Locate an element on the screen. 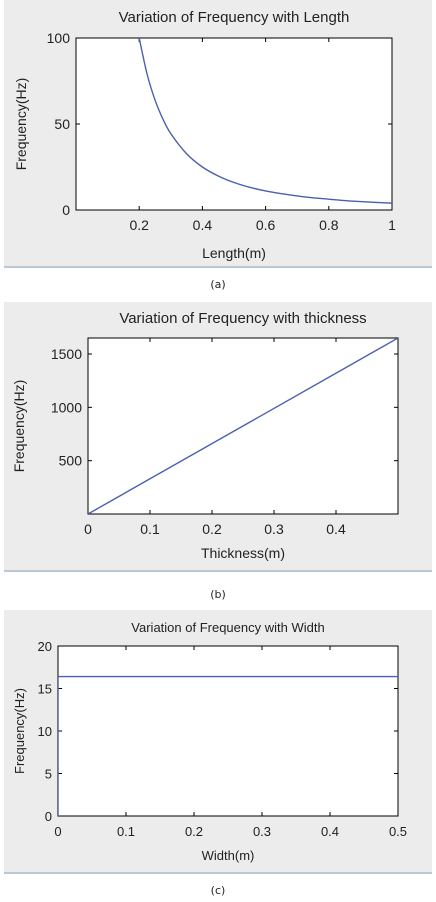 Image resolution: width=436 pixels, height=902 pixels. x-tick-label: 1 is located at coordinates (392, 225).